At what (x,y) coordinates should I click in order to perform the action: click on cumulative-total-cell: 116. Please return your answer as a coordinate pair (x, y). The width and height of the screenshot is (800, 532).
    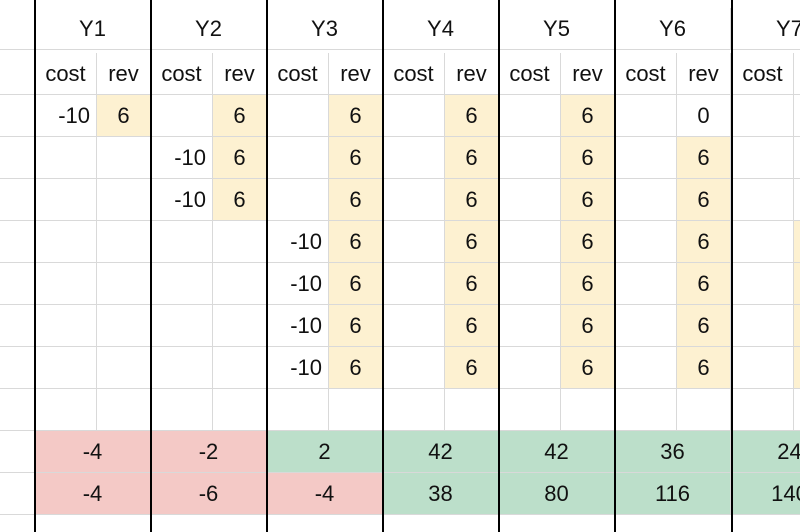
    Looking at the image, I should click on (673, 494).